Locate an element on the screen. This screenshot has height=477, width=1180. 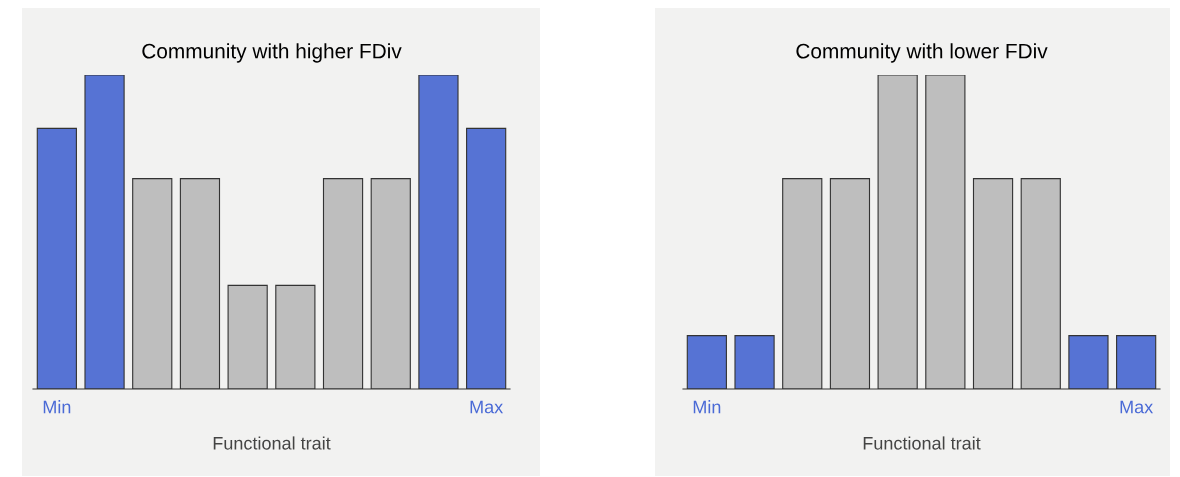
chart-title: Community with lower FDiv is located at coordinates (922, 53).